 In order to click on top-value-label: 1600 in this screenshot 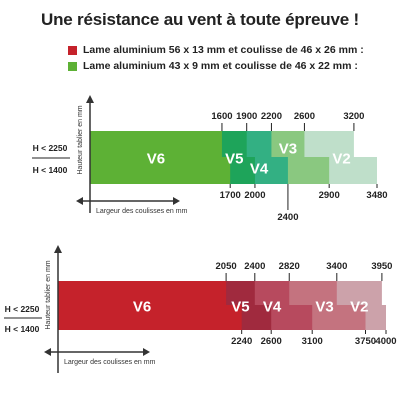, I will do `click(221, 116)`.